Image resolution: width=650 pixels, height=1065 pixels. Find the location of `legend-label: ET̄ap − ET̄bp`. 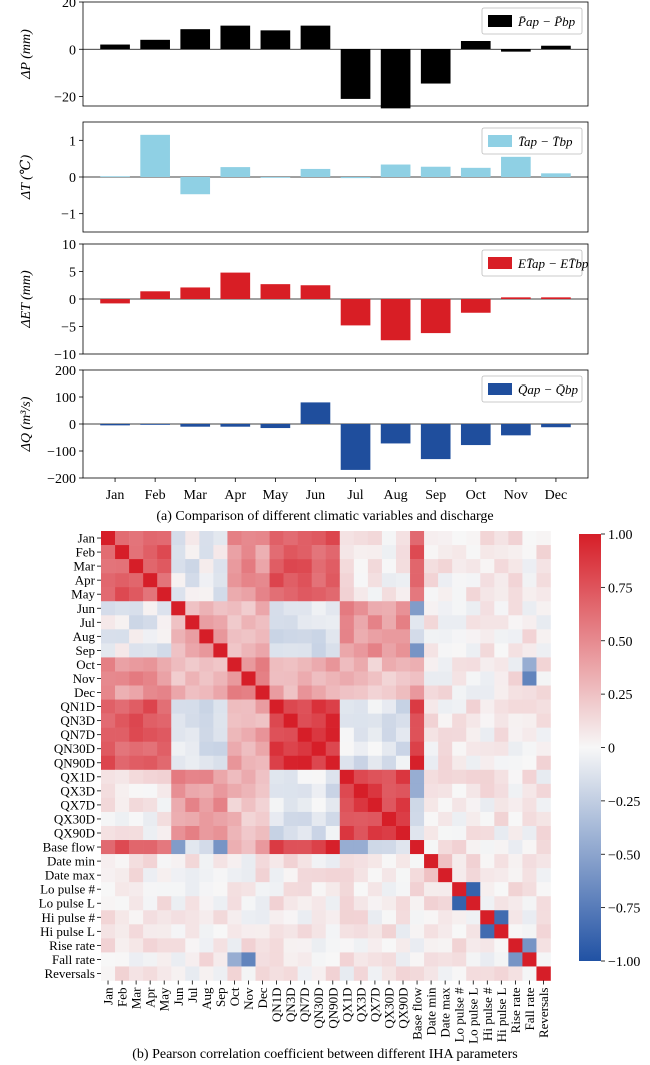

legend-label: ET̄ap − ET̄bp is located at coordinates (553, 263).